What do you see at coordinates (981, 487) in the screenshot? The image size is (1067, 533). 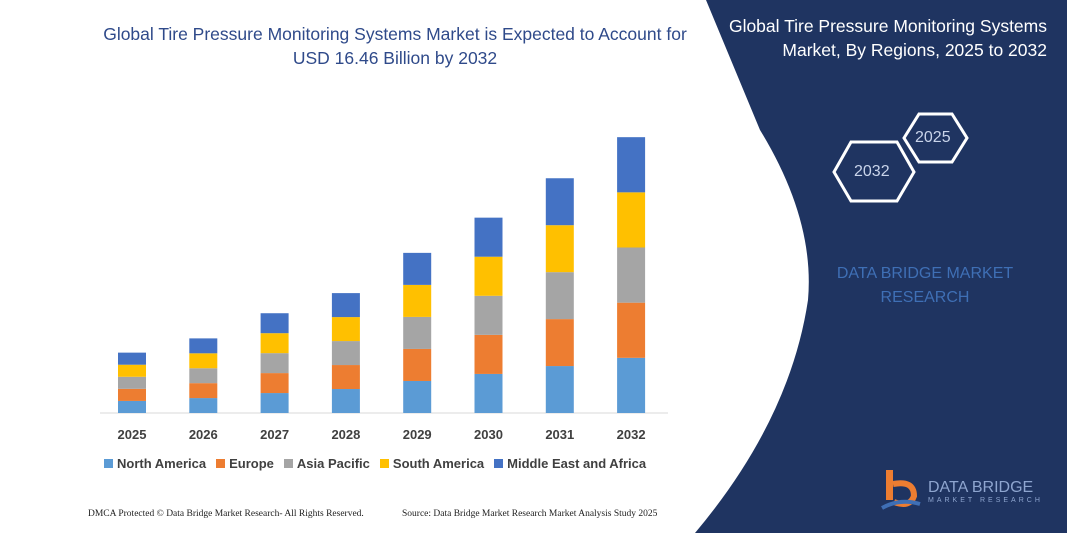 I see `logo-name: DATA BRIDGE` at bounding box center [981, 487].